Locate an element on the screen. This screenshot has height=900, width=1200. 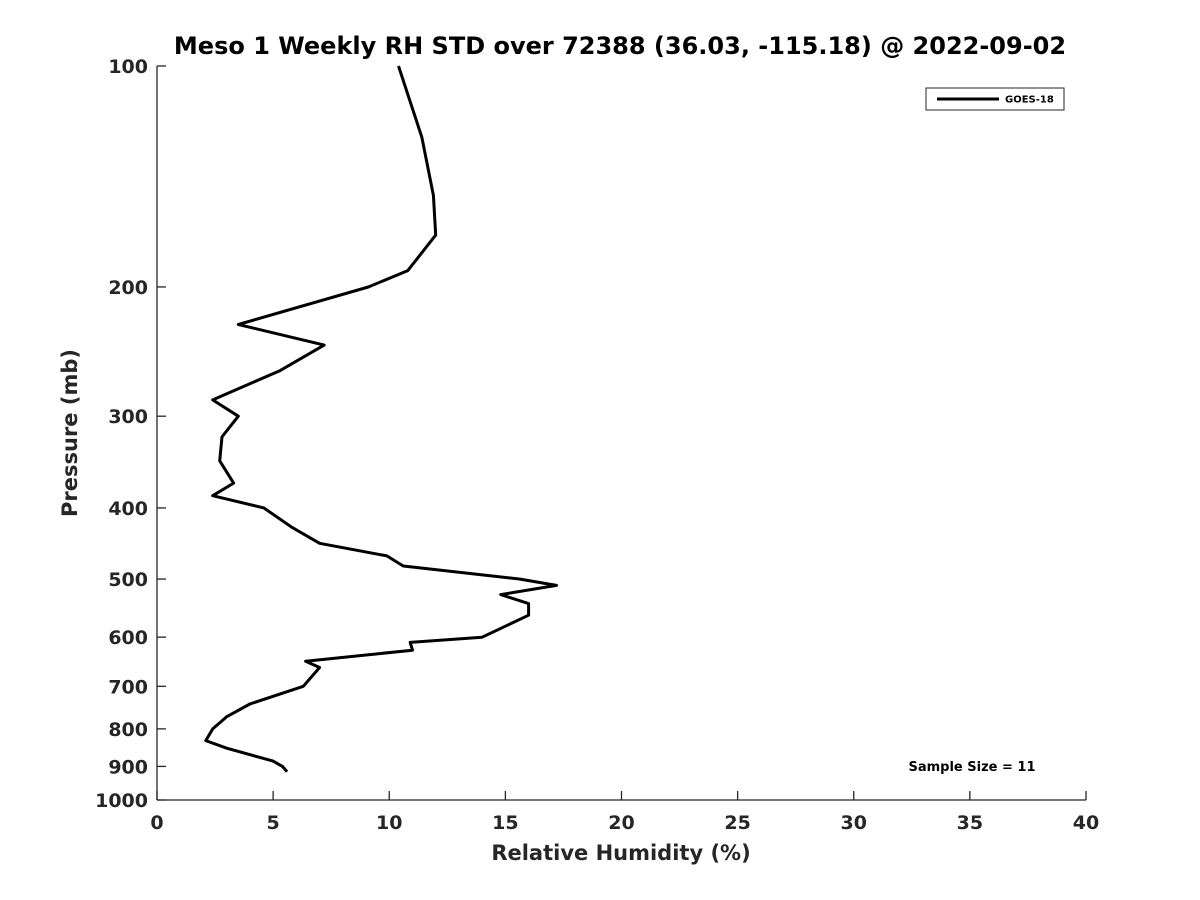
x-tick-label: 0 is located at coordinates (156, 823).